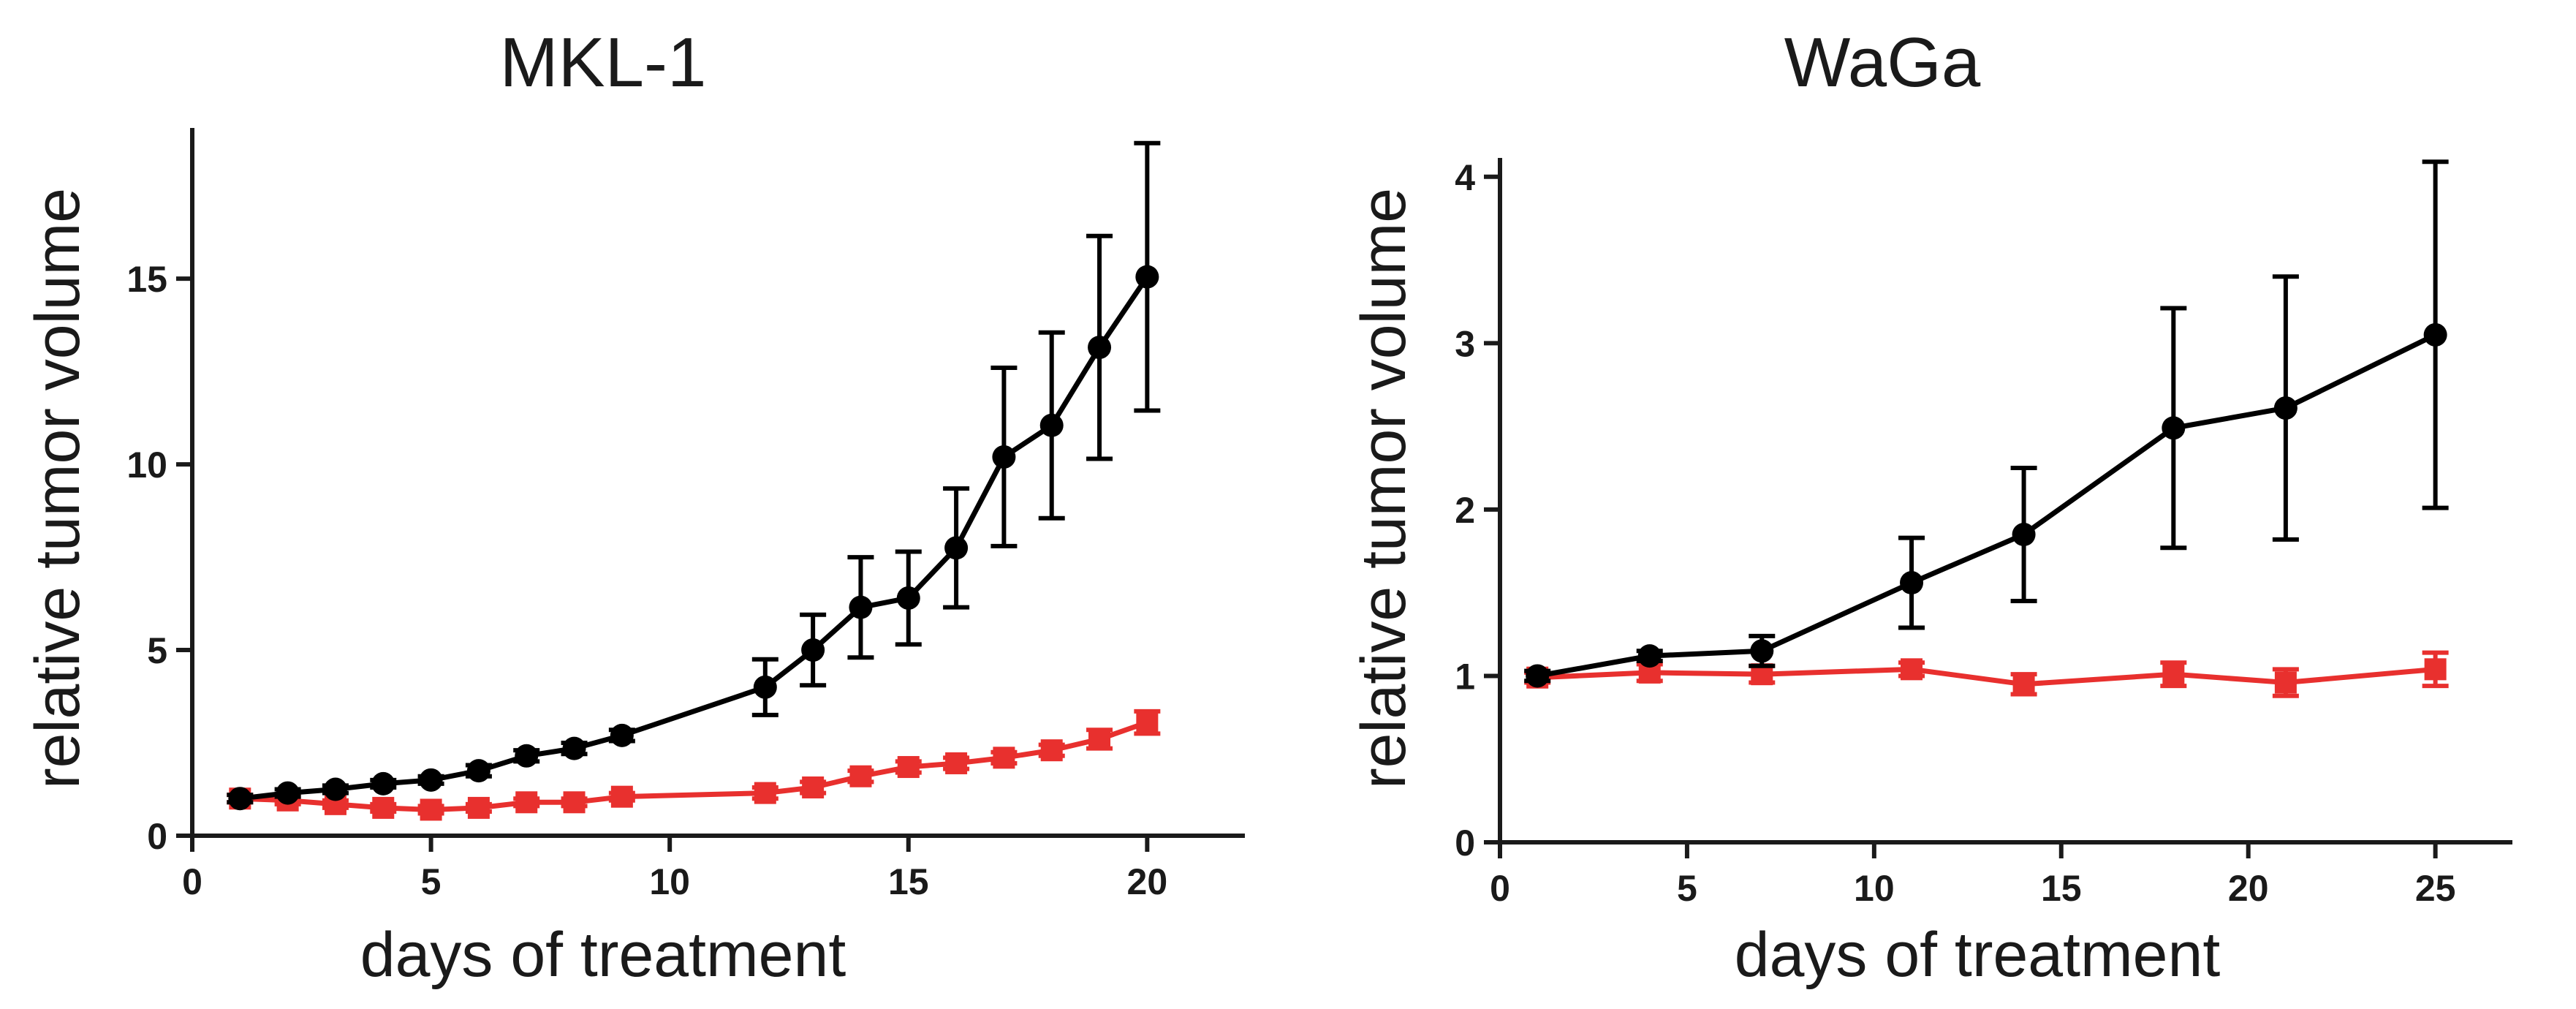 The width and height of the screenshot is (2576, 1009). Describe the element at coordinates (1465, 177) in the screenshot. I see `y-tick-label: 4` at that location.